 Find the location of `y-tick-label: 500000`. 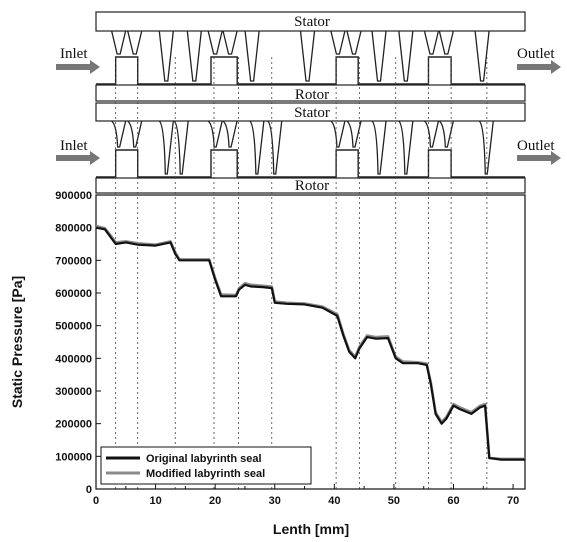

y-tick-label: 500000 is located at coordinates (73, 327).